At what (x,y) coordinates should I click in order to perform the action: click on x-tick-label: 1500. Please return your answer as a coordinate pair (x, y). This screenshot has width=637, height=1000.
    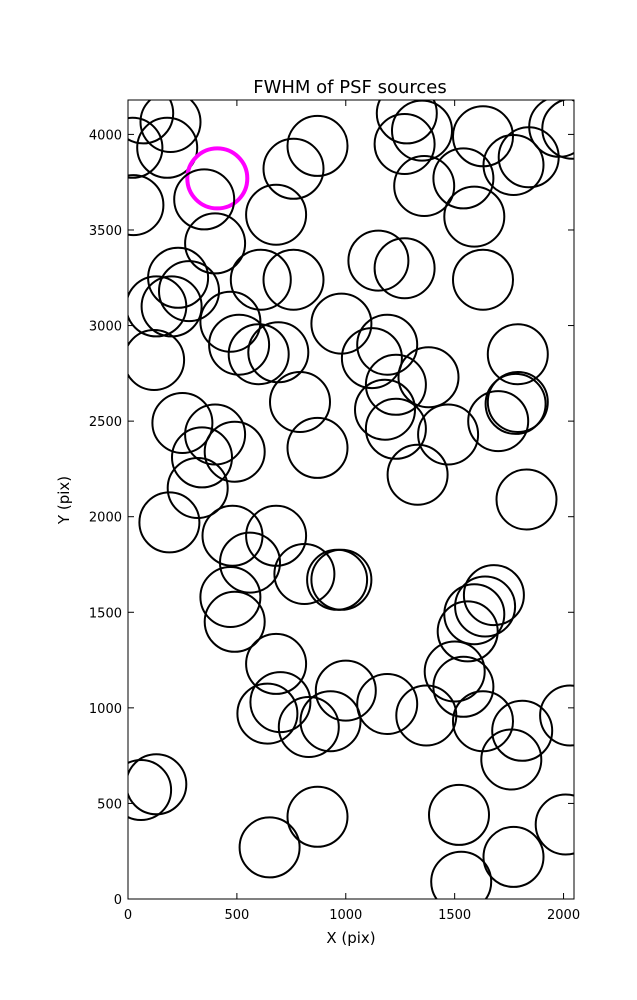
    Looking at the image, I should click on (454, 915).